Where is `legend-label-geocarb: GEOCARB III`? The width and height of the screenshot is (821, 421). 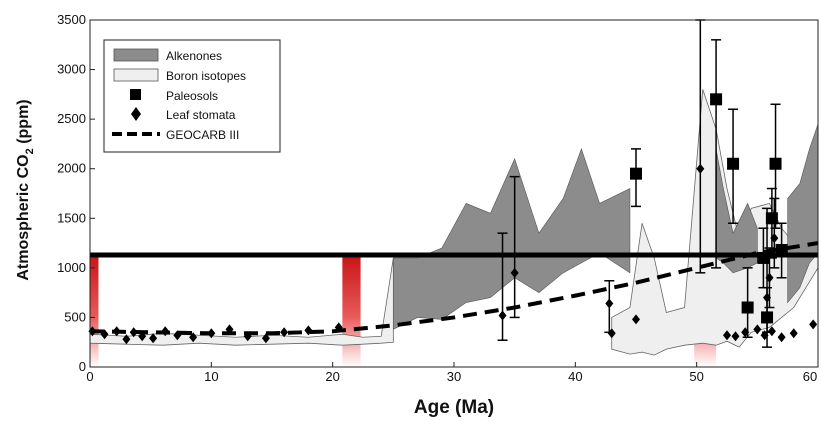
legend-label-geocarb: GEOCARB III is located at coordinates (202, 135).